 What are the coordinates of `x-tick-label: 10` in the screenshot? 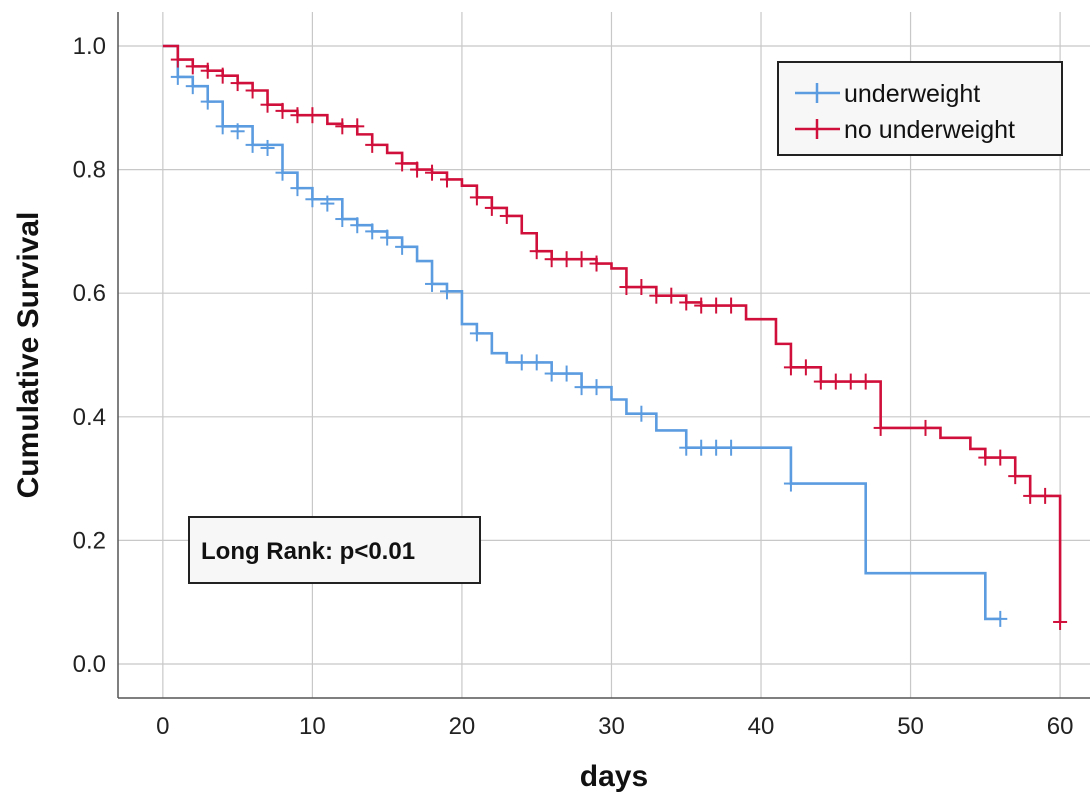 It's located at (312, 726).